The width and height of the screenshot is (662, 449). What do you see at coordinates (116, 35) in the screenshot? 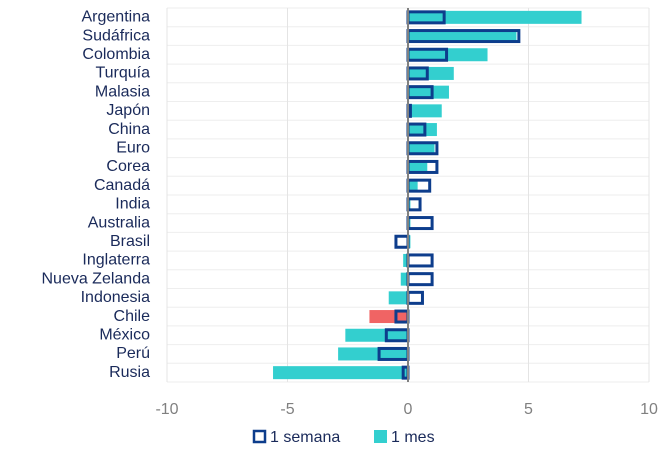
I see `y-tick-label: Sudáfrica` at bounding box center [116, 35].